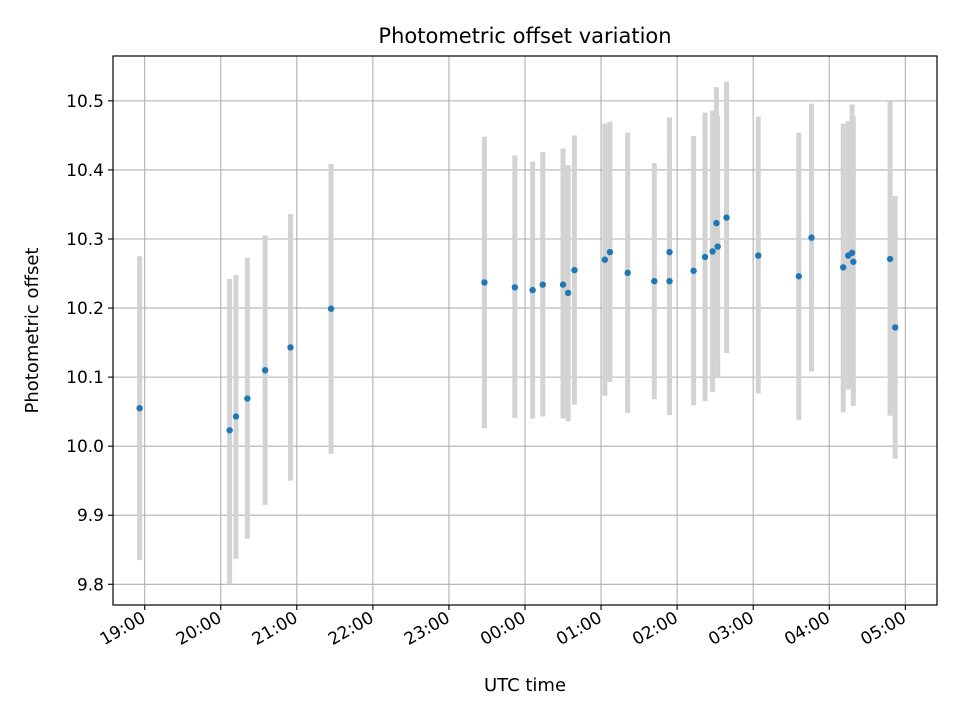 This screenshot has height=720, width=960. Describe the element at coordinates (524, 36) in the screenshot. I see `chart-title: Photometric offset variation` at that location.